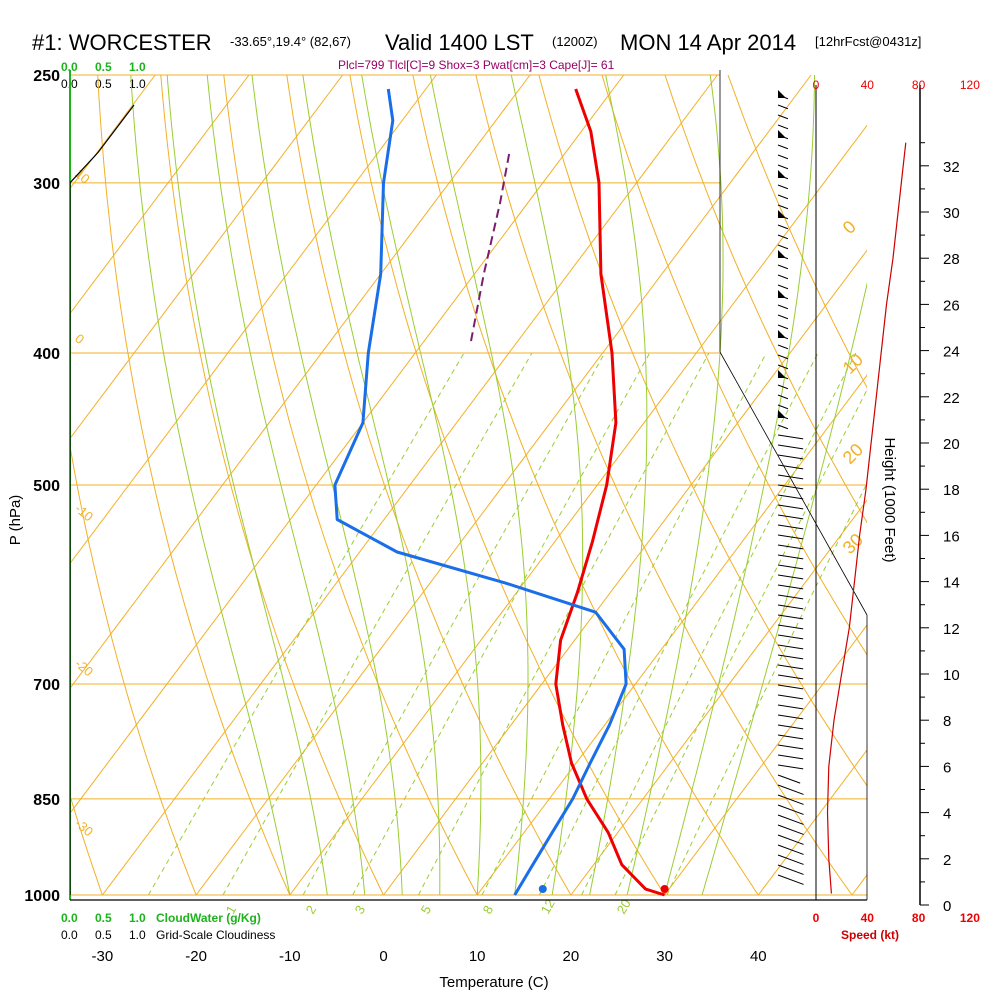 The height and width of the screenshot is (1000, 1000). What do you see at coordinates (103, 956) in the screenshot?
I see `temperature-tick-label: -30` at bounding box center [103, 956].